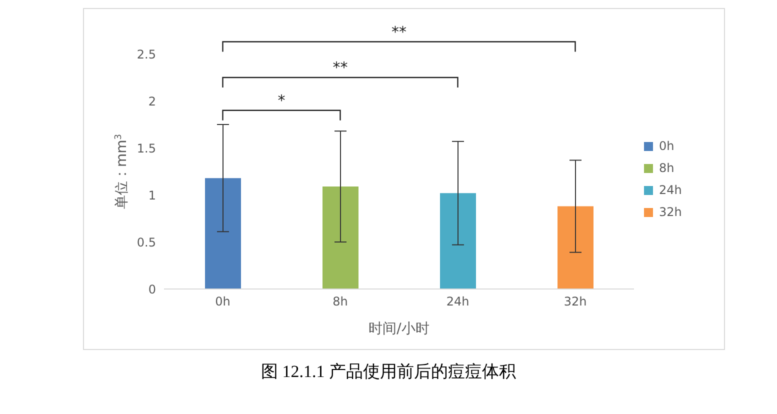 This screenshot has width=777, height=414. What do you see at coordinates (458, 301) in the screenshot?
I see `x-tick-label: 24h` at bounding box center [458, 301].